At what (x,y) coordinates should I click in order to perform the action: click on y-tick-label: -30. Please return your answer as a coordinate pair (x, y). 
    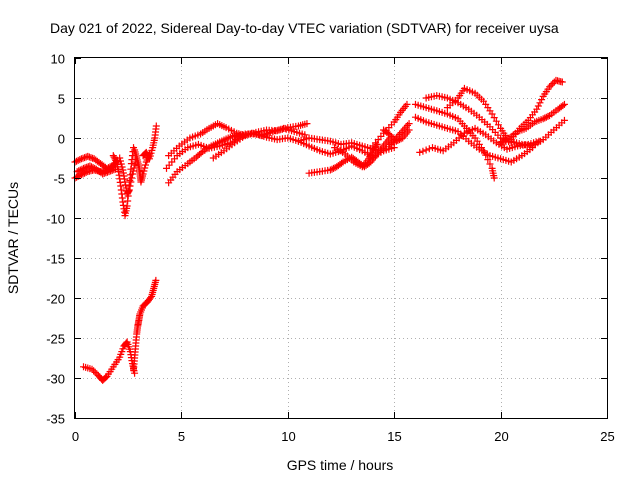
    Looking at the image, I should click on (55, 379).